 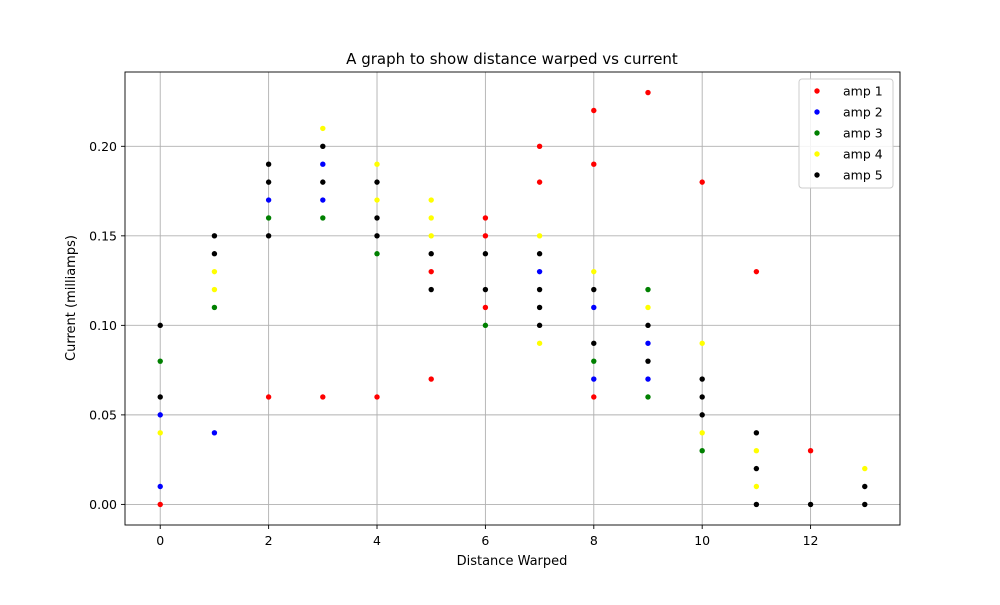 I want to click on legend-label: amp 2, so click(x=863, y=112).